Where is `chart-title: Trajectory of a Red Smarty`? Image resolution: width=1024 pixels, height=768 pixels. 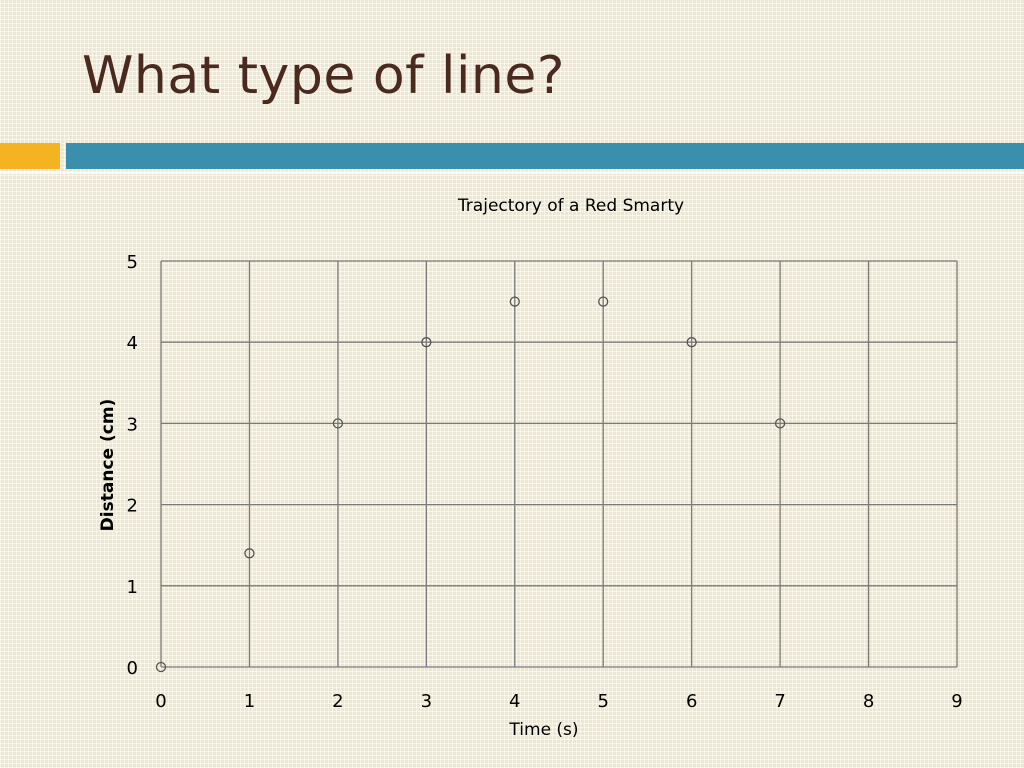 chart-title: Trajectory of a Red Smarty is located at coordinates (570, 206).